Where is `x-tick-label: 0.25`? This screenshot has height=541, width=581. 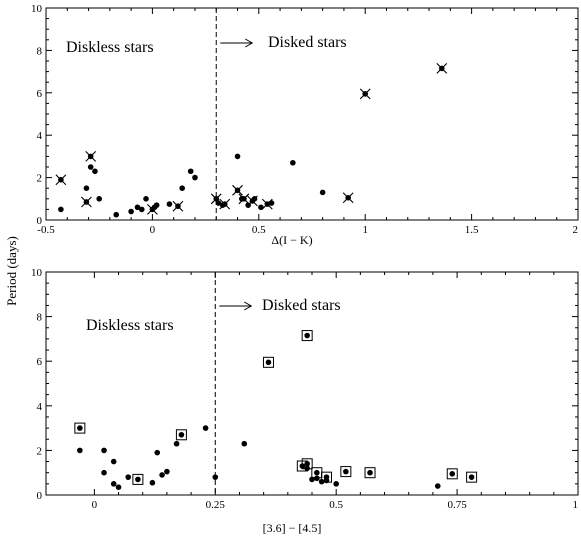 x-tick-label: 0.25 is located at coordinates (216, 505).